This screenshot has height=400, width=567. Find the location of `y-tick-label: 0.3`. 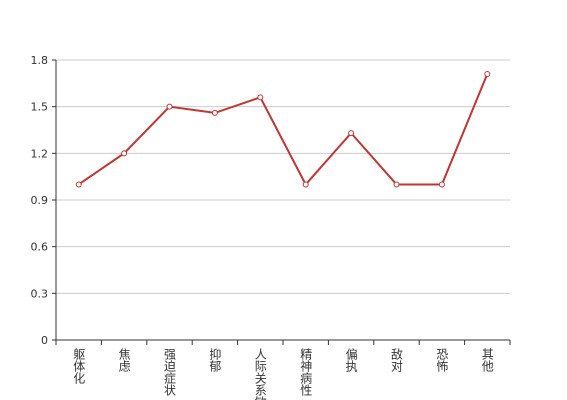

y-tick-label: 0.3 is located at coordinates (40, 293).